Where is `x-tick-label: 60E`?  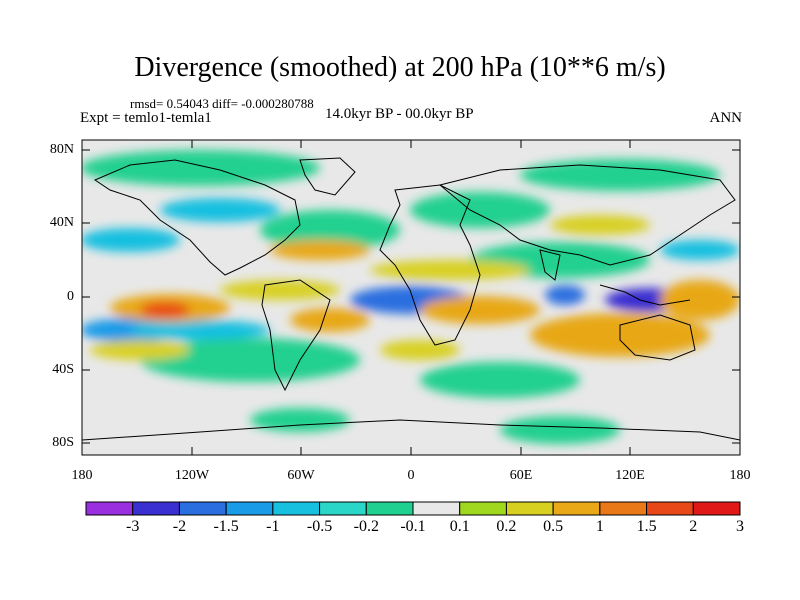 x-tick-label: 60E is located at coordinates (521, 475).